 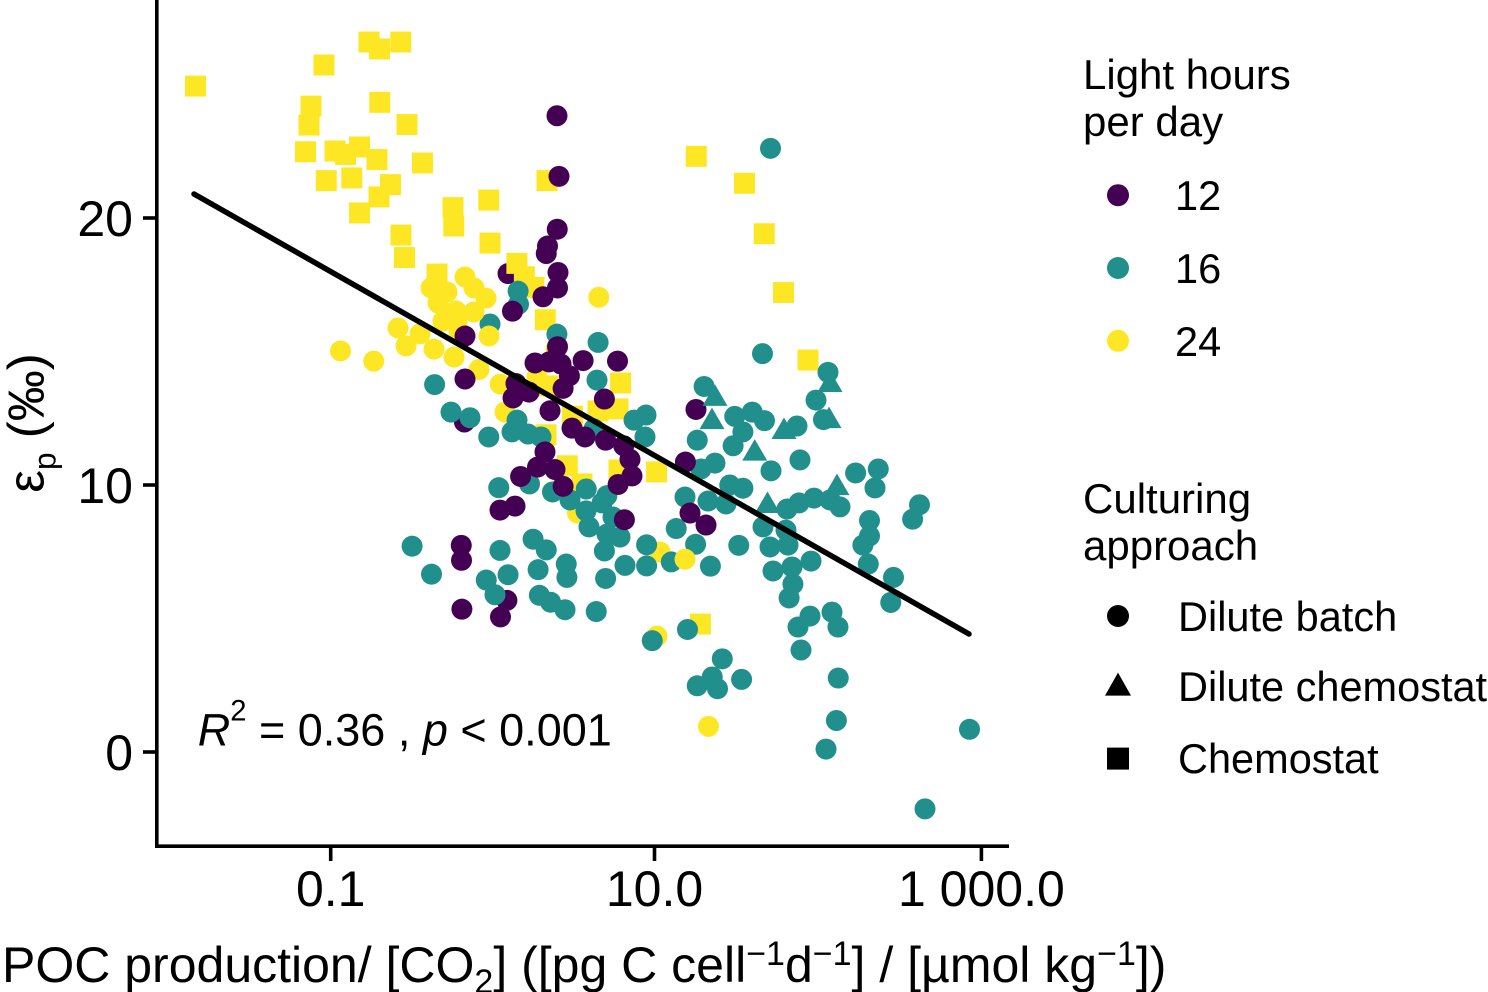 I want to click on legend-culturing-title-line2: approach, so click(x=1170, y=545).